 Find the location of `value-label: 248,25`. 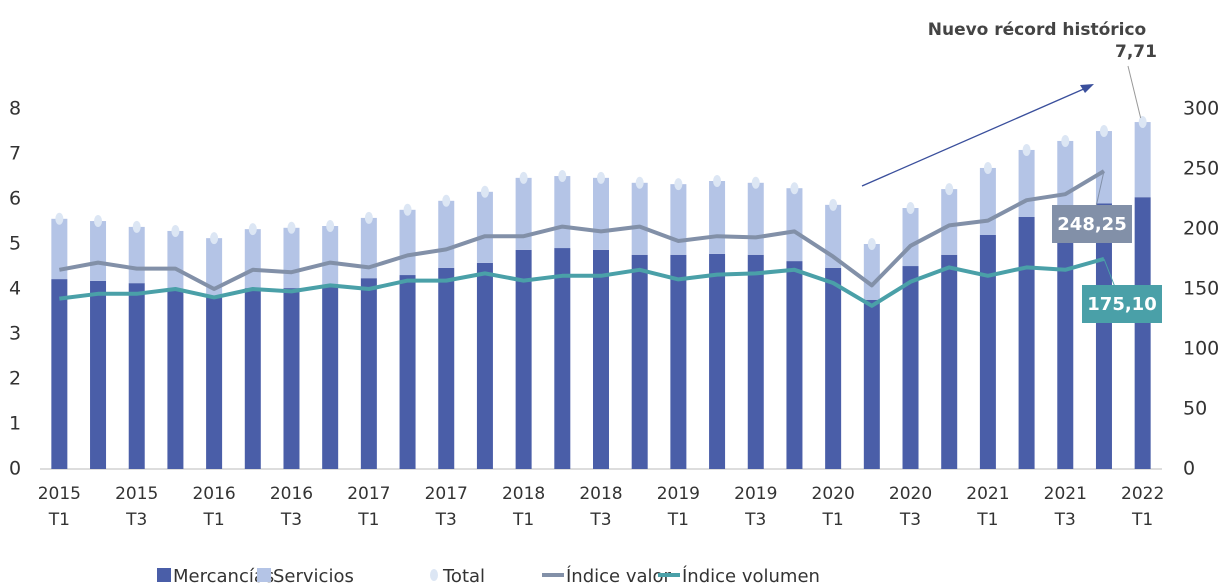

value-label: 248,25 is located at coordinates (1091, 224).